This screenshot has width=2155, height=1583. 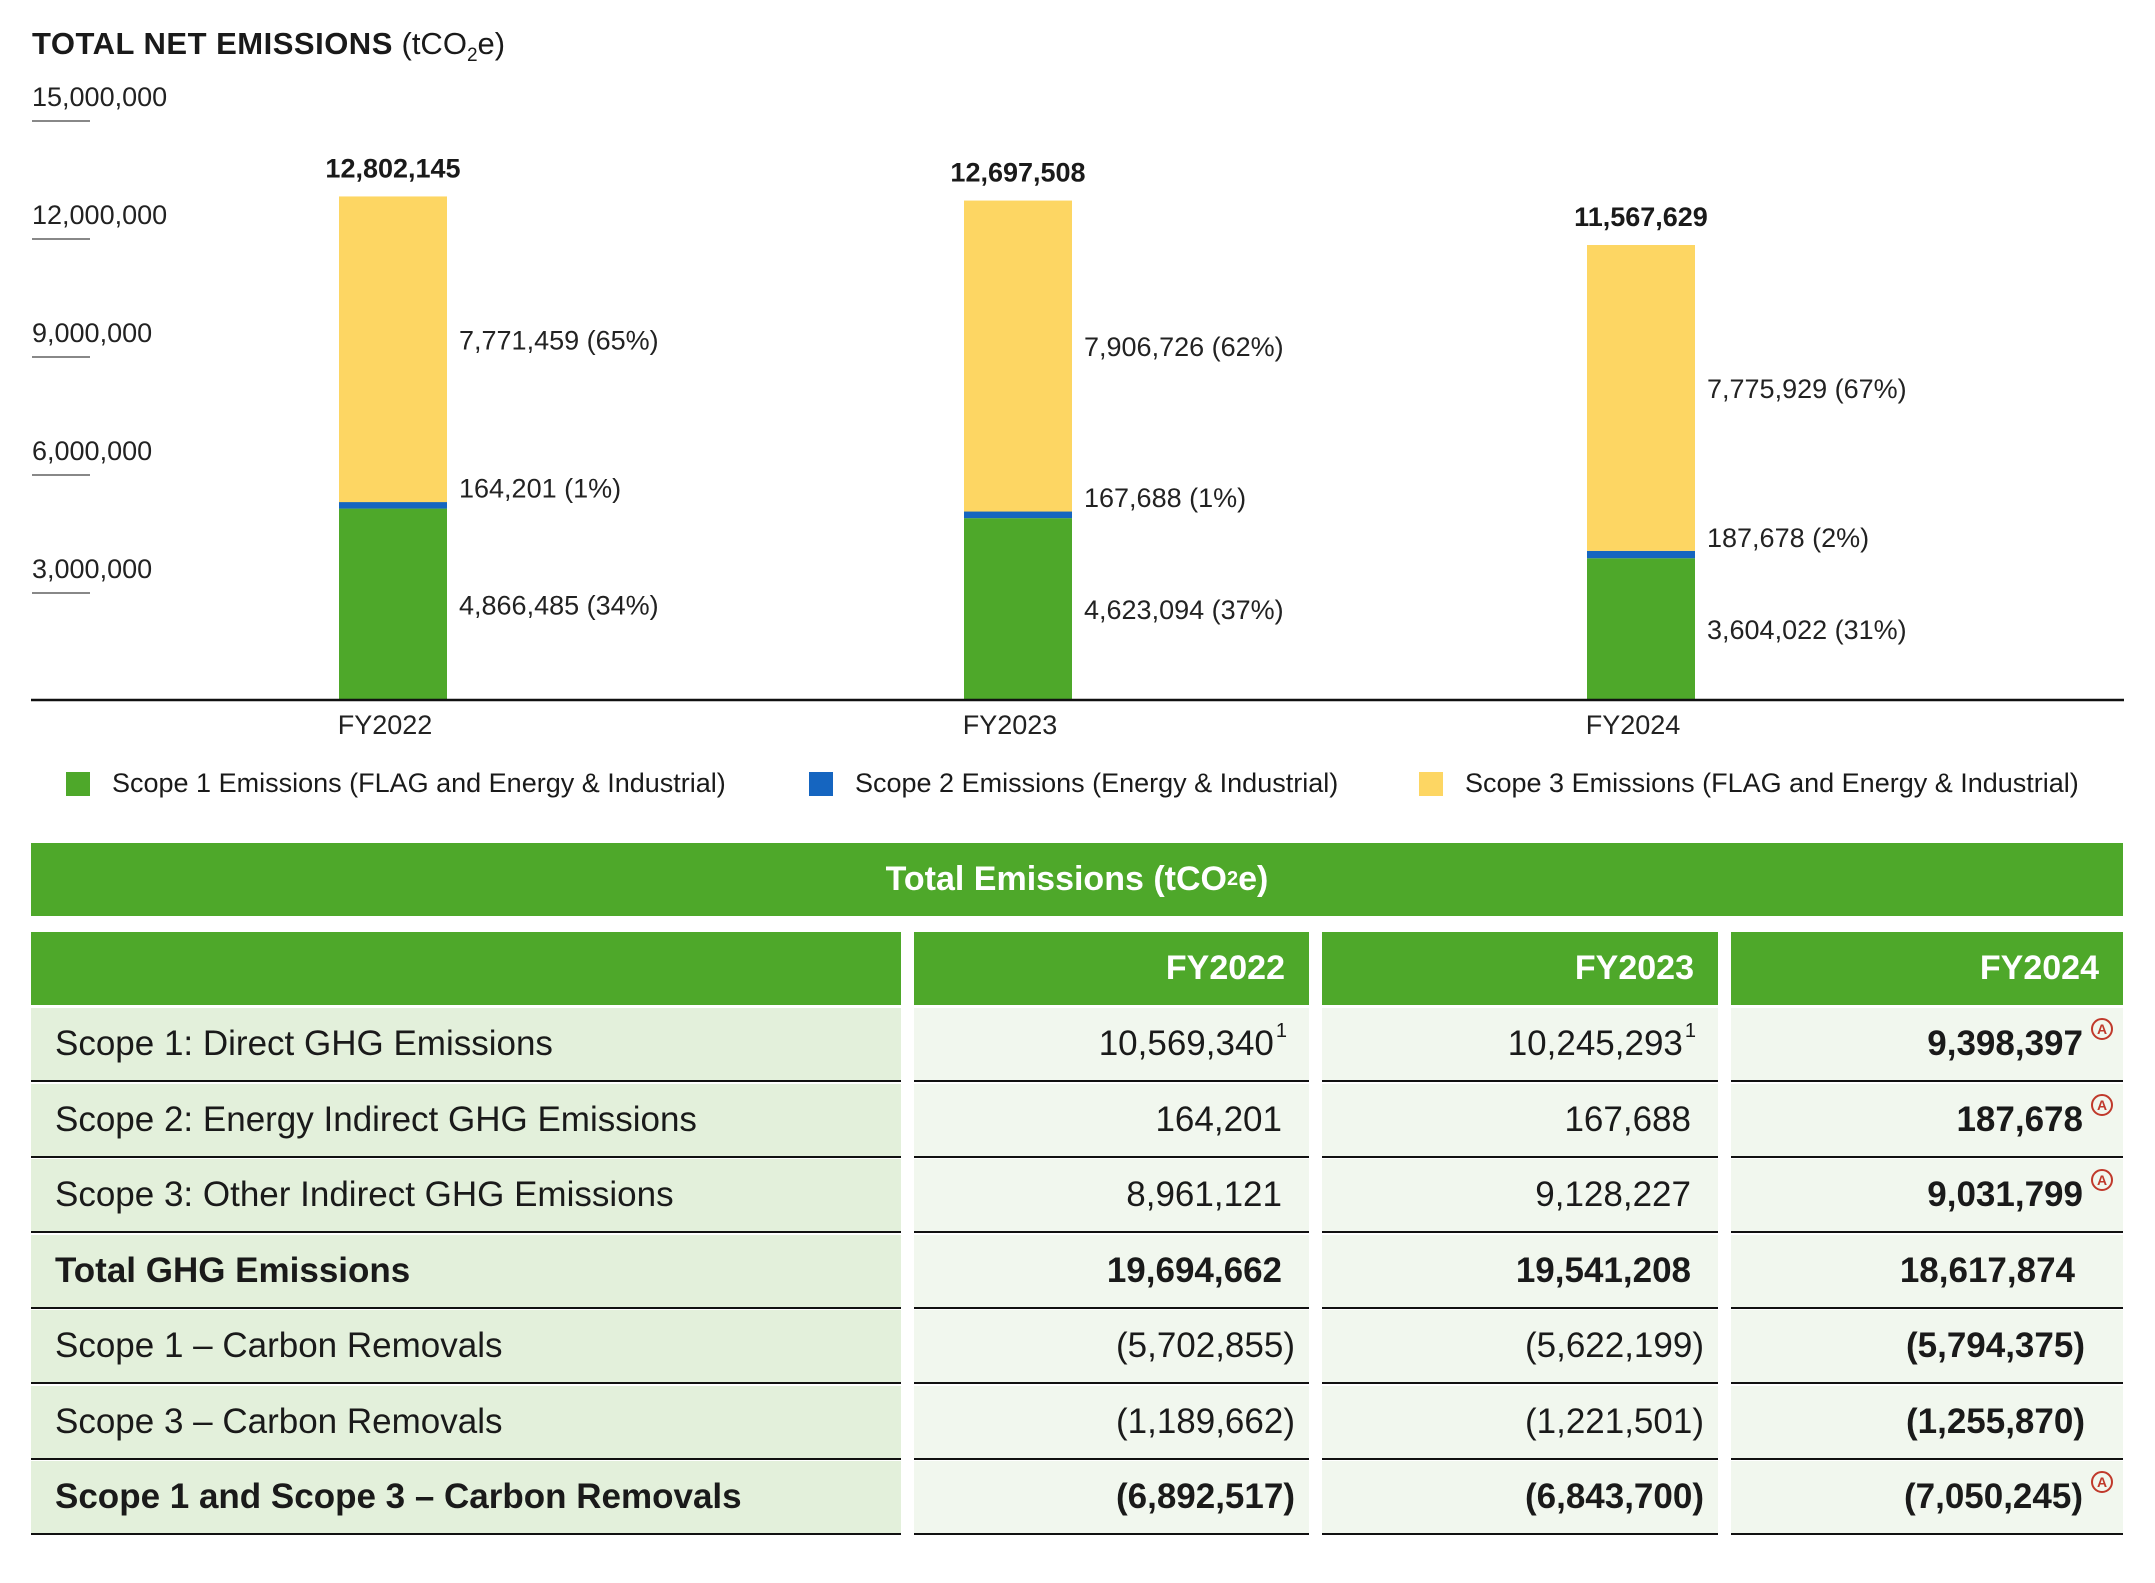 I want to click on value-cell: 19,541,208, so click(x=1520, y=1271).